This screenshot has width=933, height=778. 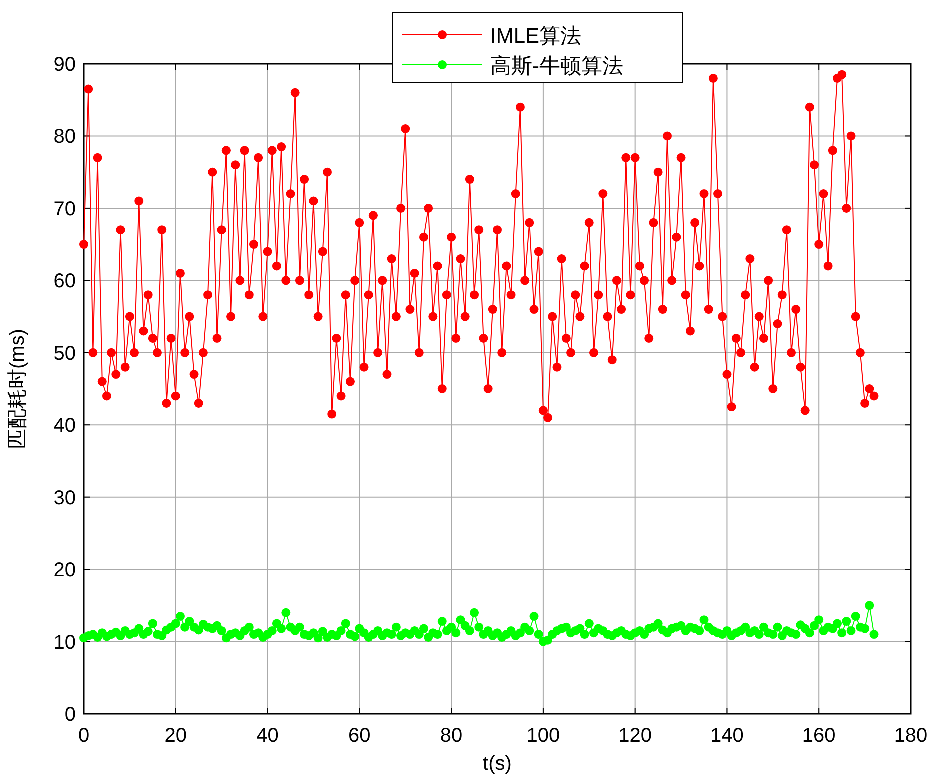 What do you see at coordinates (536, 36) in the screenshot?
I see `legend-label: IMLE算法` at bounding box center [536, 36].